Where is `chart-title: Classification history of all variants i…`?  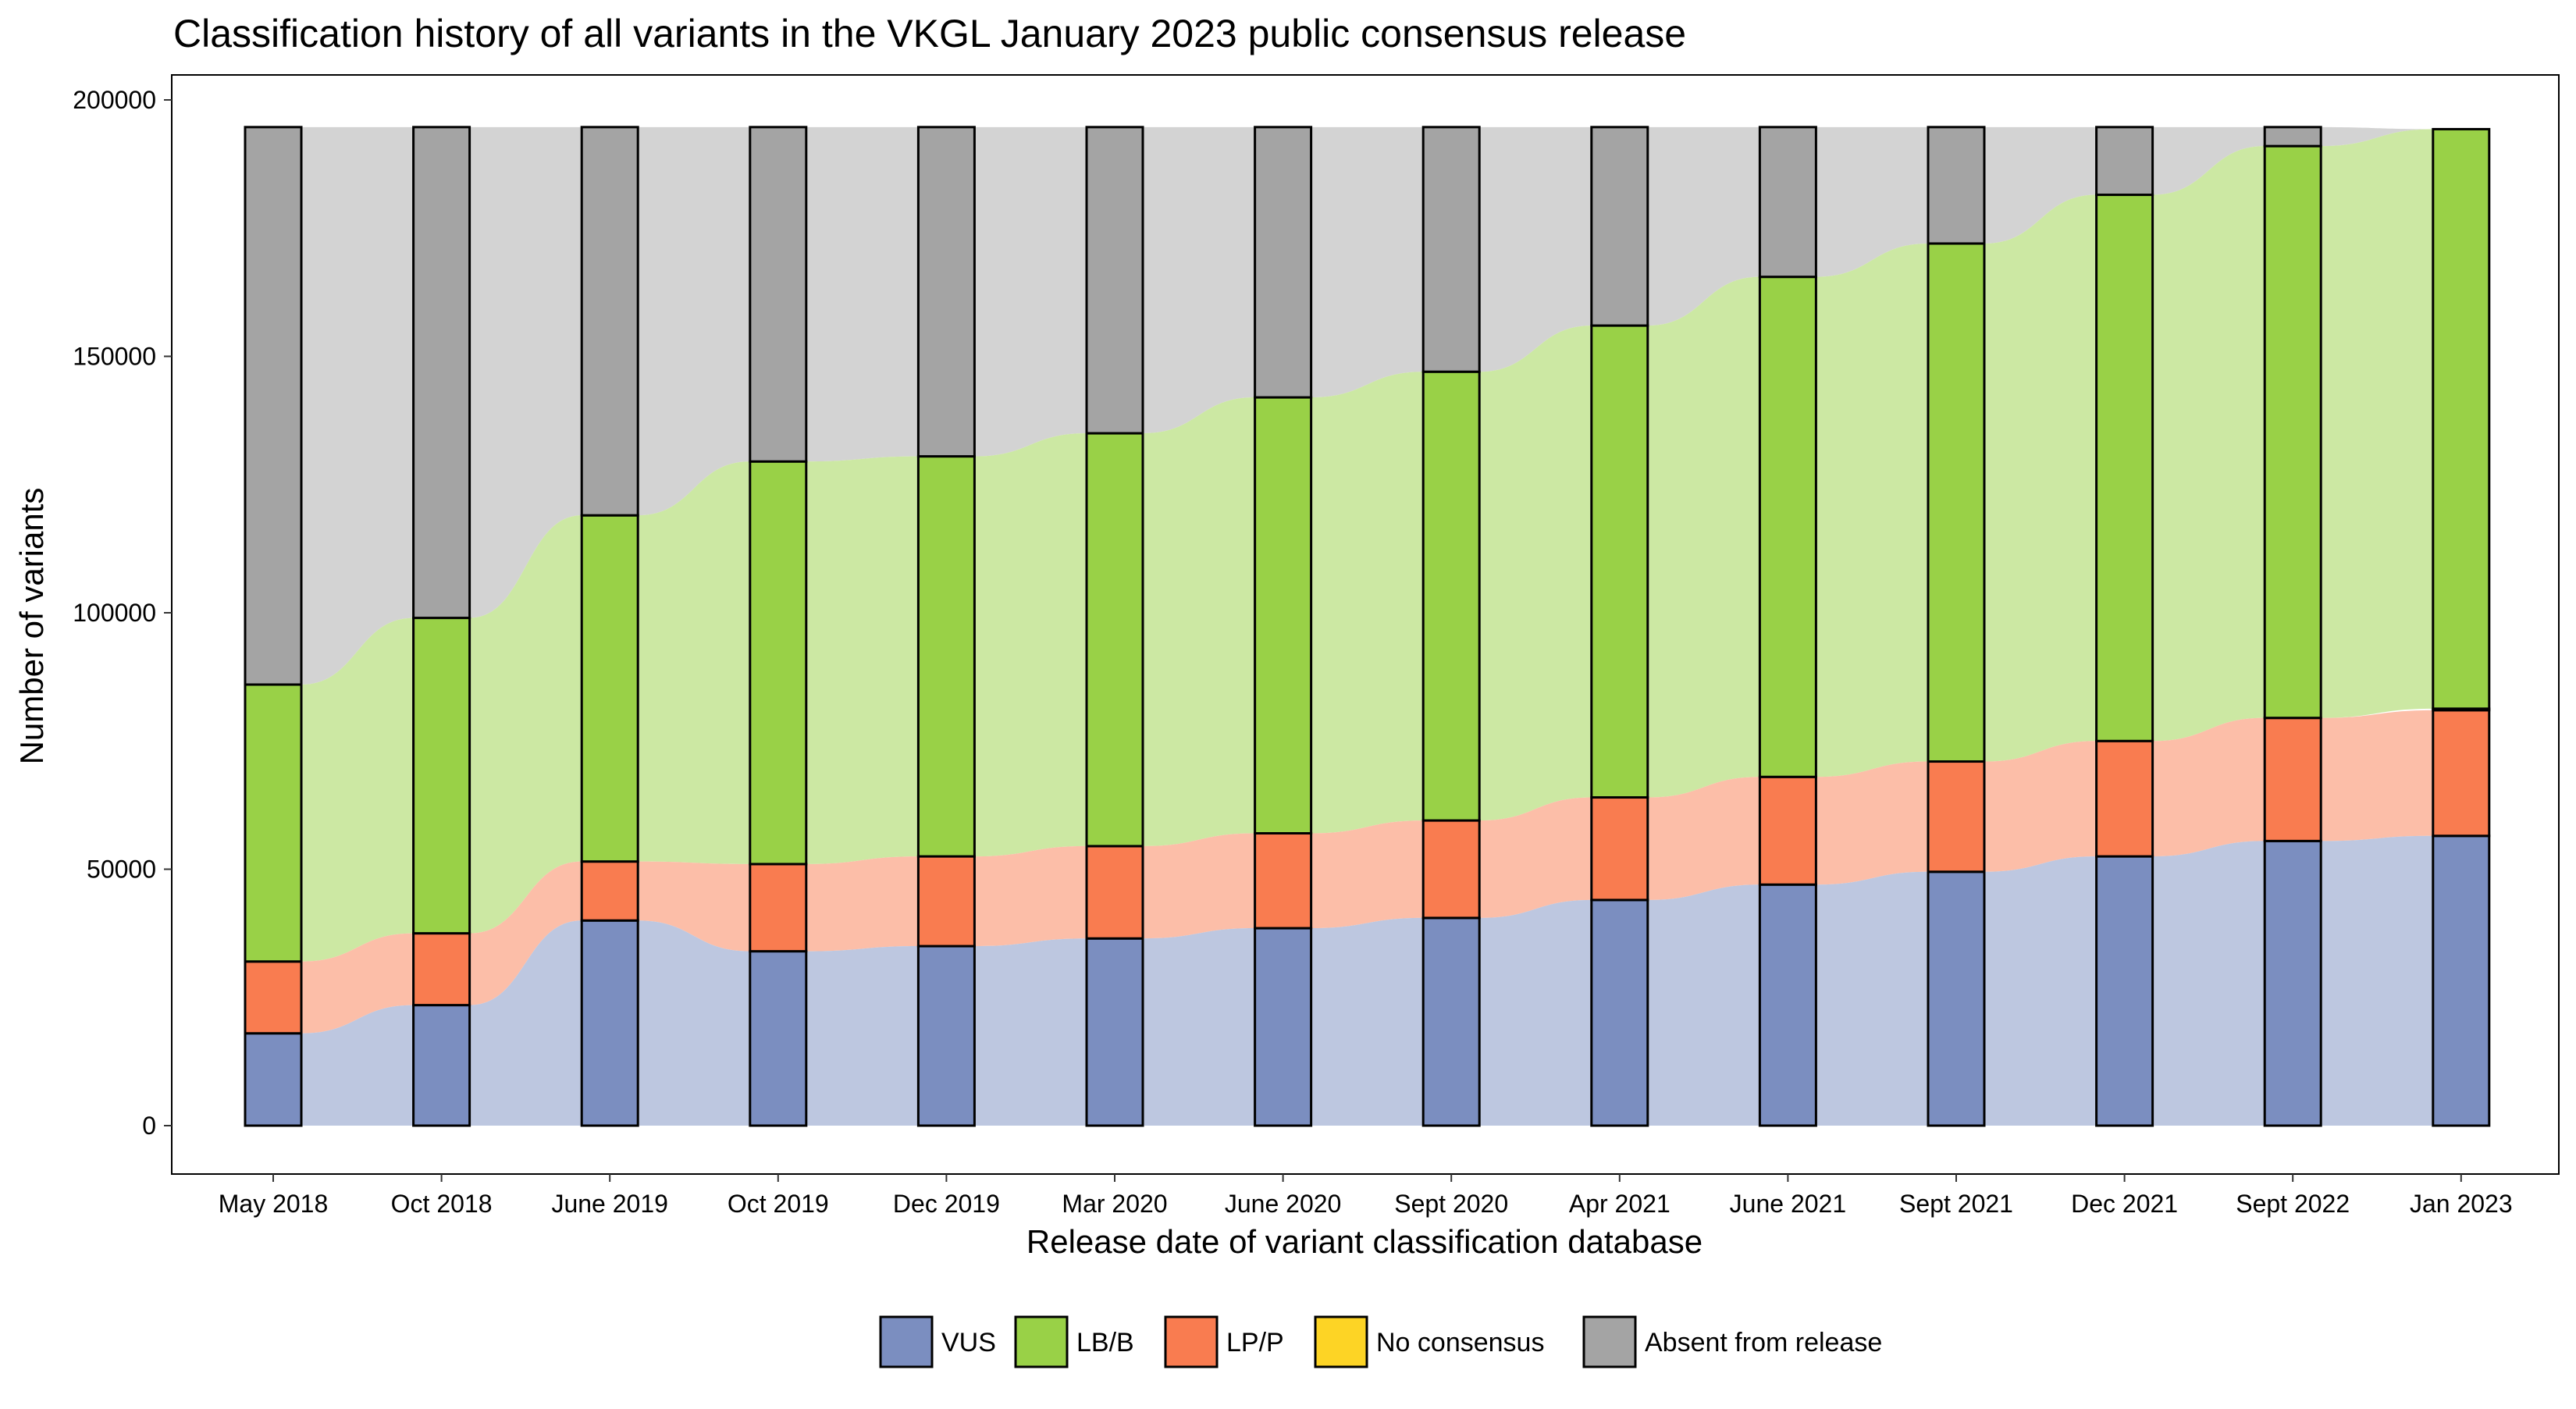 chart-title: Classification history of all variants i… is located at coordinates (929, 33).